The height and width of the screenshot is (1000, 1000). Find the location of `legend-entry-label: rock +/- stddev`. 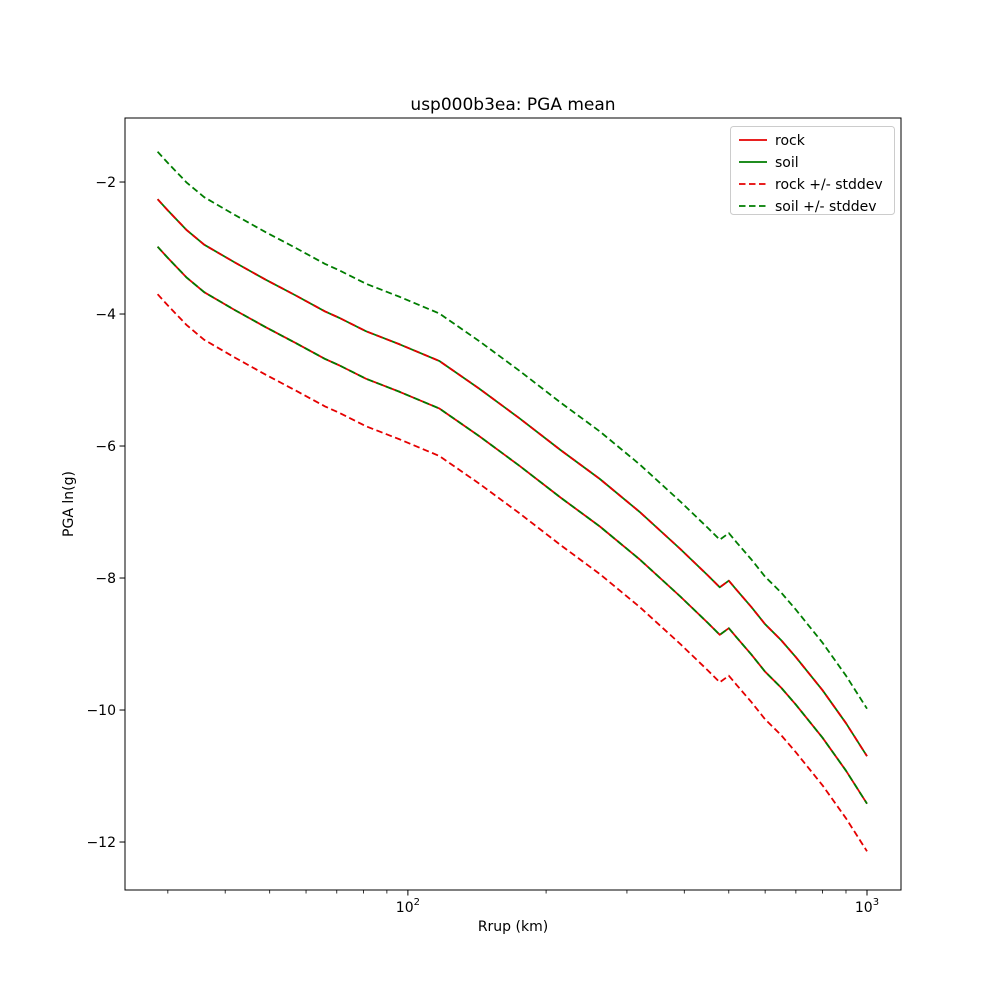

legend-entry-label: rock +/- stddev is located at coordinates (829, 185).